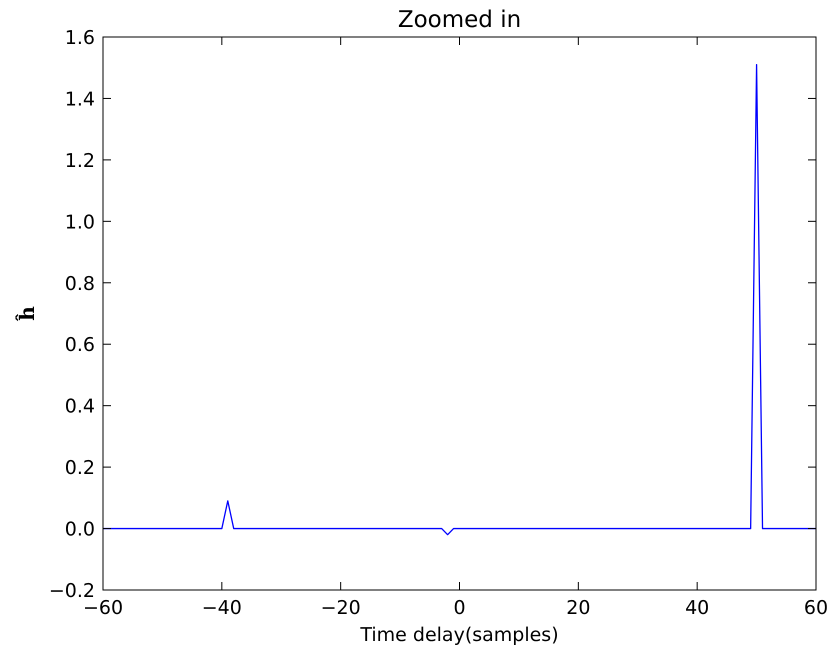  I want to click on y-tick-label: 0.0, so click(79, 529).